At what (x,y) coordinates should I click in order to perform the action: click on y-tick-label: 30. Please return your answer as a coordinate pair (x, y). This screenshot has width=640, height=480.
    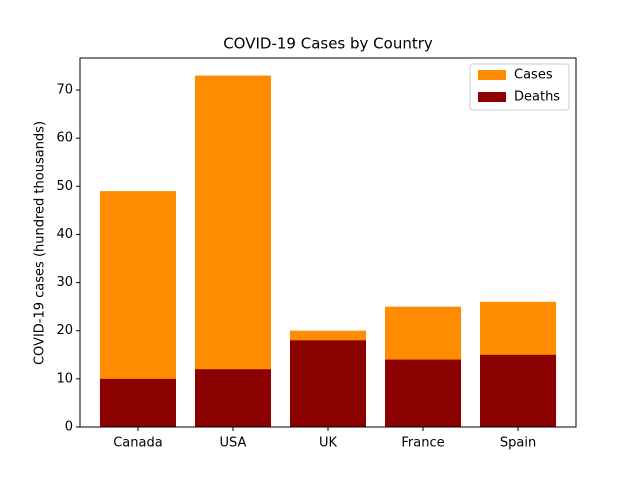
    Looking at the image, I should click on (64, 282).